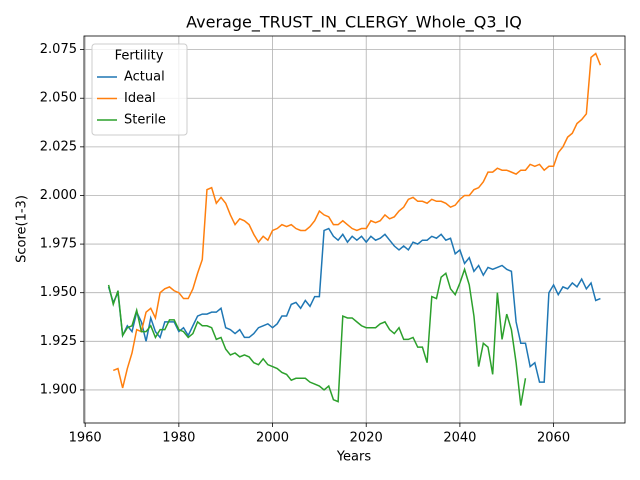 The width and height of the screenshot is (640, 480). Describe the element at coordinates (144, 77) in the screenshot. I see `legend-label: Actual` at that location.